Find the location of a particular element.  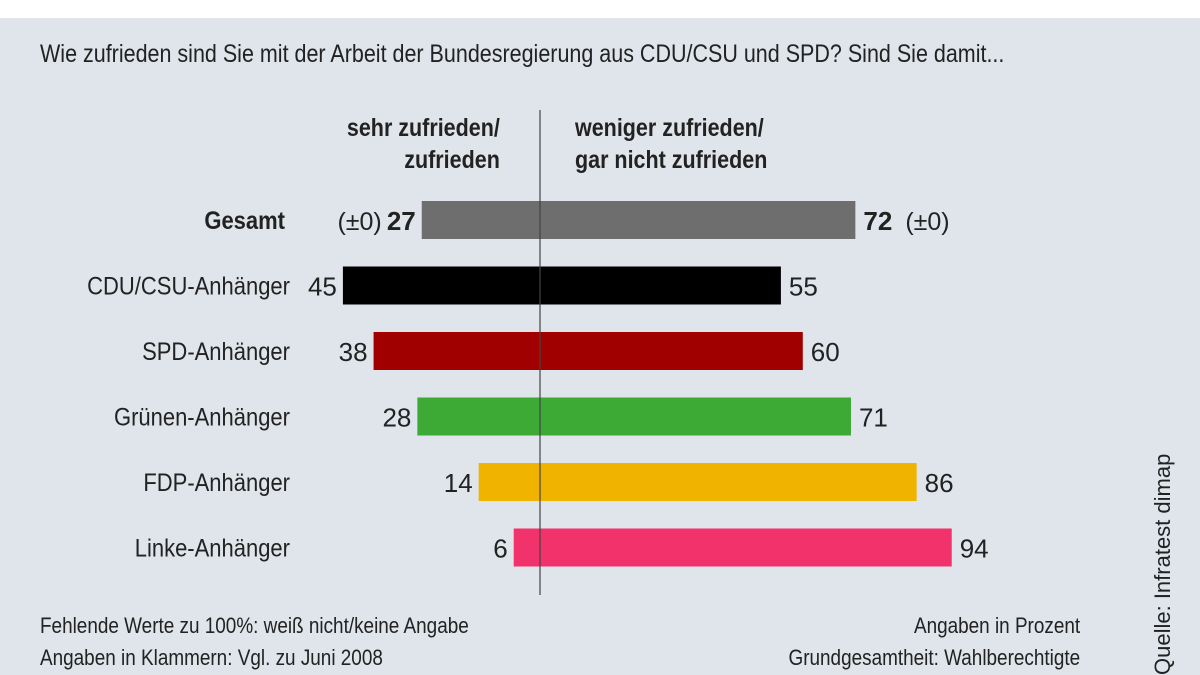

category-label: FDP-Anhänger is located at coordinates (216, 483).